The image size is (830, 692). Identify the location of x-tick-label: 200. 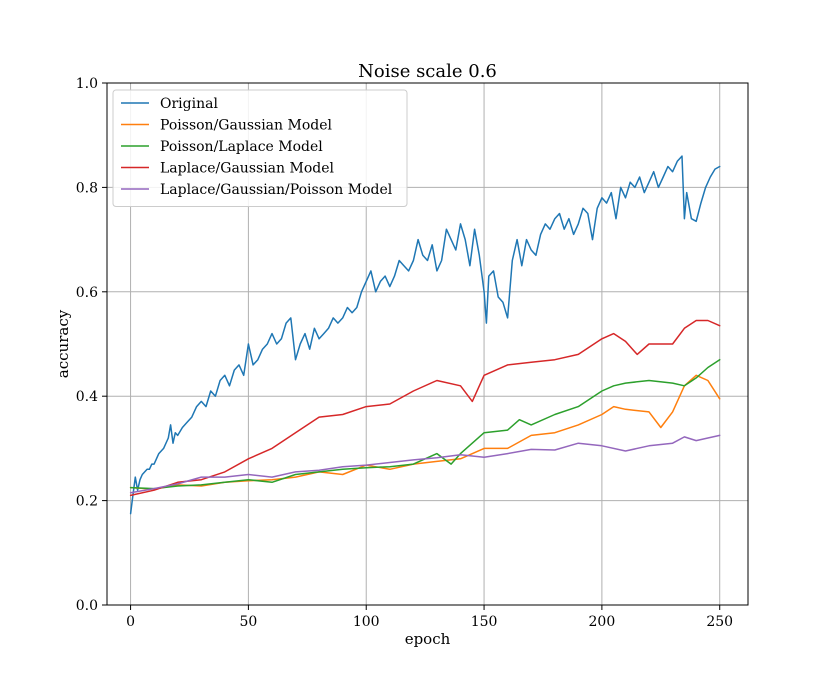
(602, 622).